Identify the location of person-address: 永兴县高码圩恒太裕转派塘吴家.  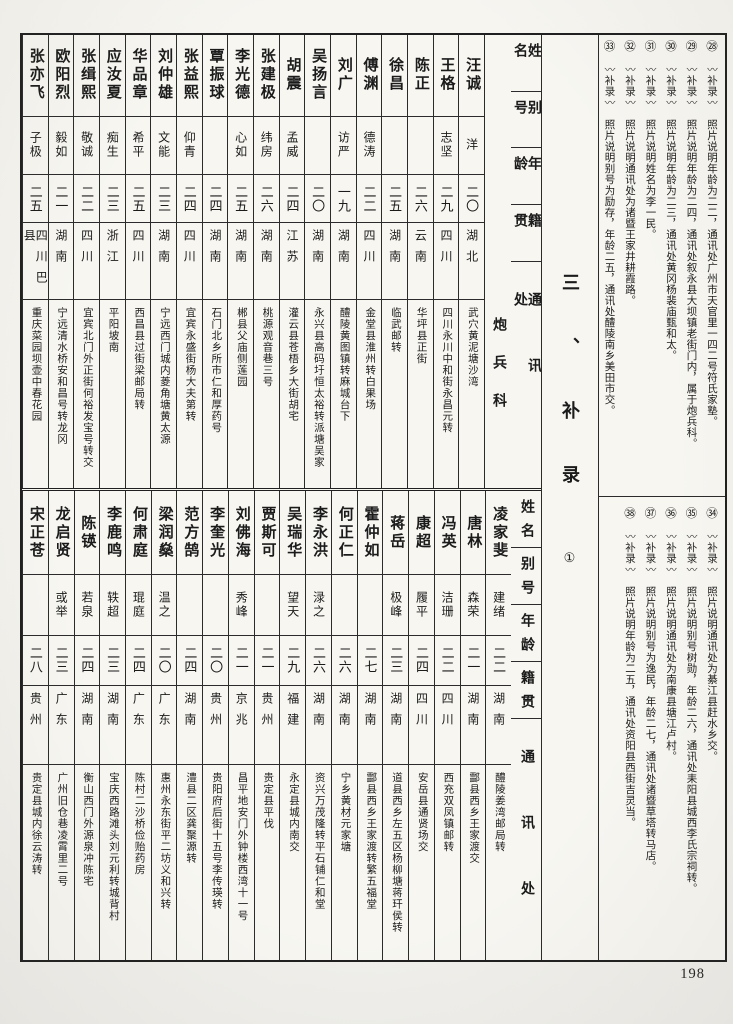
(318, 387).